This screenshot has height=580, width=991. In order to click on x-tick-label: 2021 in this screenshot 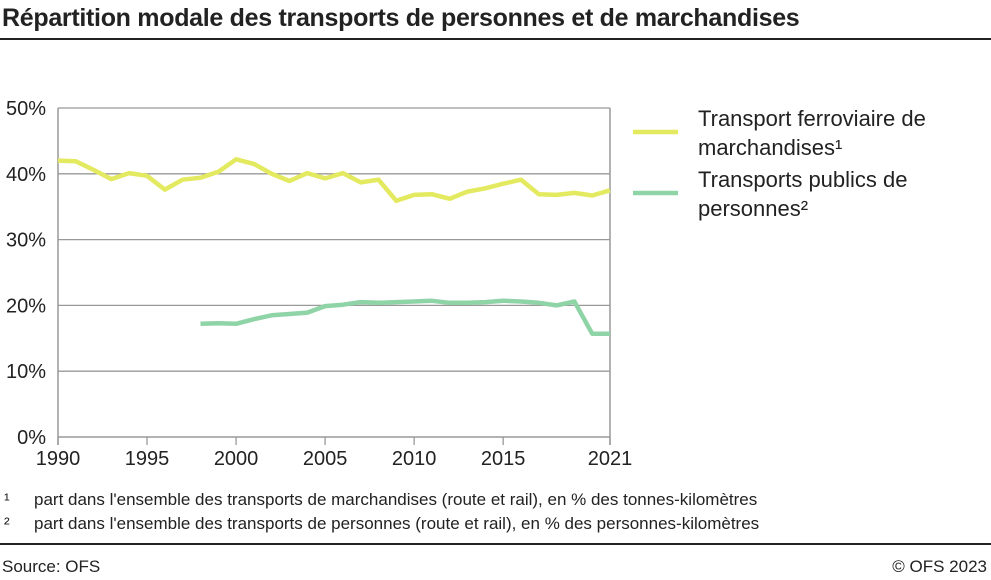, I will do `click(610, 459)`.